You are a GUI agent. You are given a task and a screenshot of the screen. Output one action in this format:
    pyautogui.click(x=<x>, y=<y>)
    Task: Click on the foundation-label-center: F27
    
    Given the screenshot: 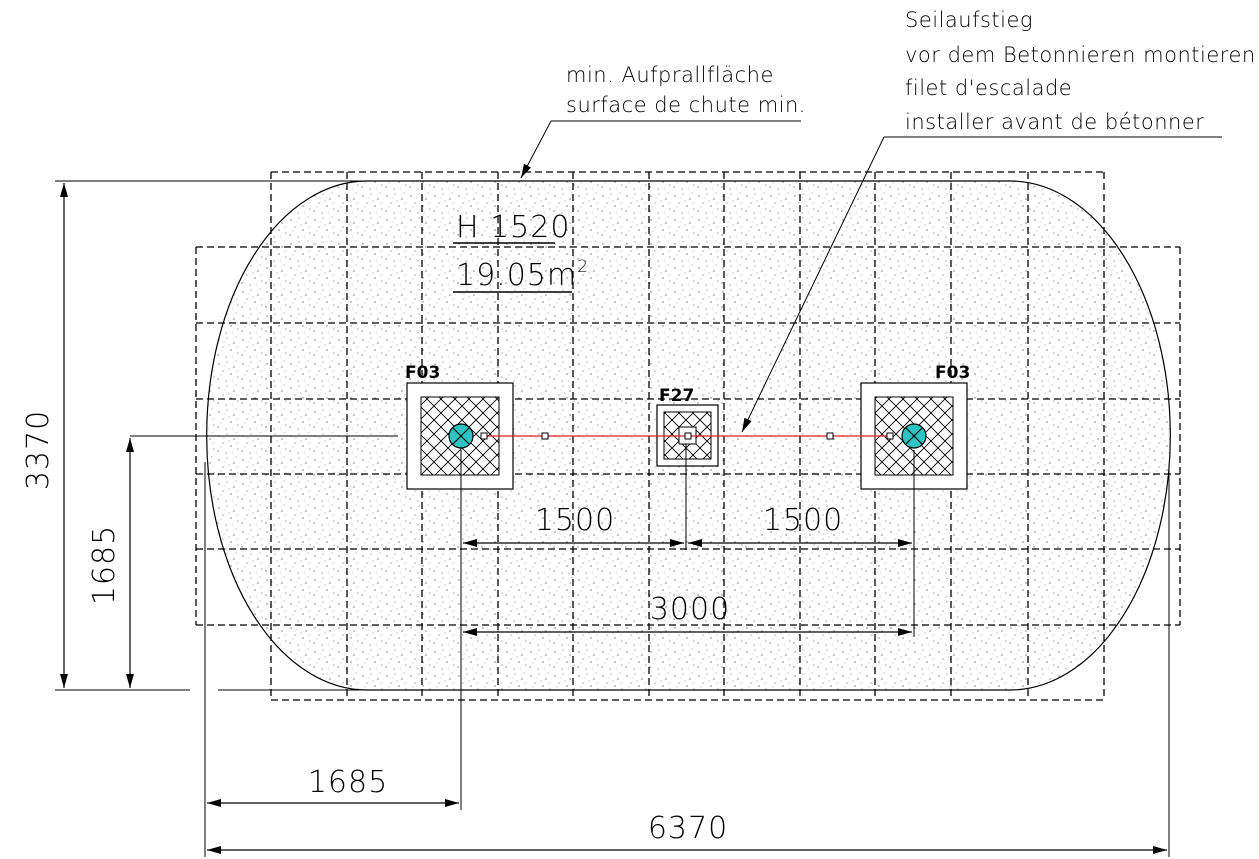 What is the action you would take?
    pyautogui.click(x=676, y=396)
    